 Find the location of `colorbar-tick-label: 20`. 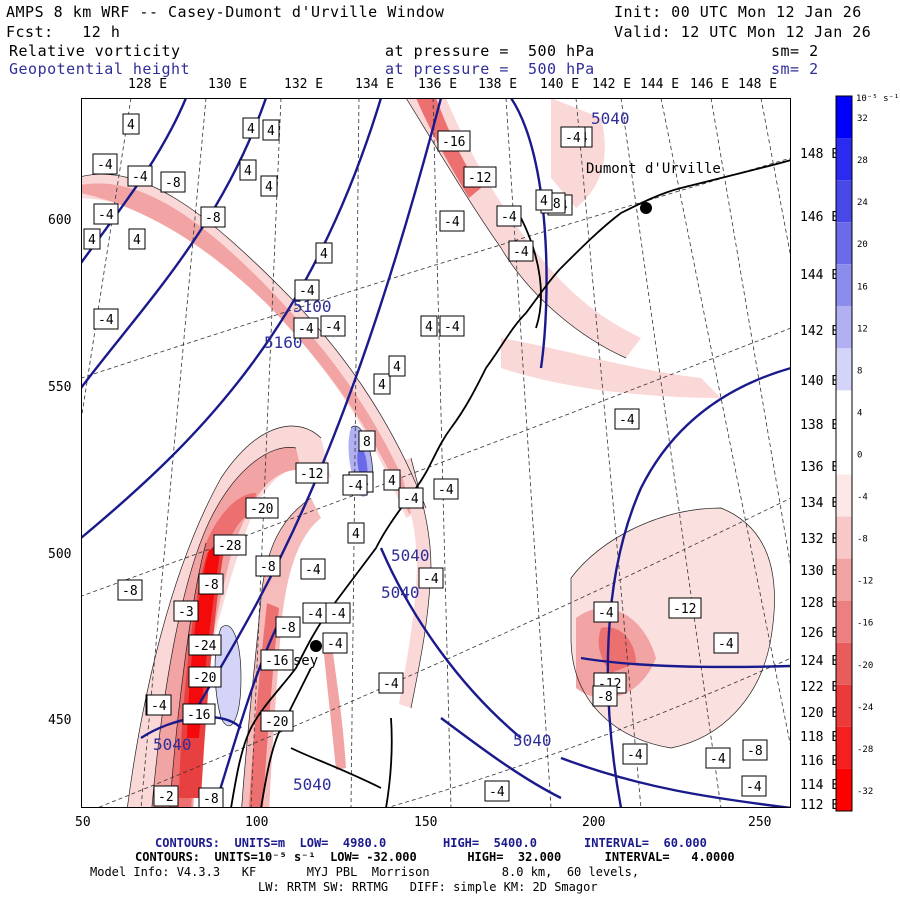

colorbar-tick-label: 20 is located at coordinates (862, 245).